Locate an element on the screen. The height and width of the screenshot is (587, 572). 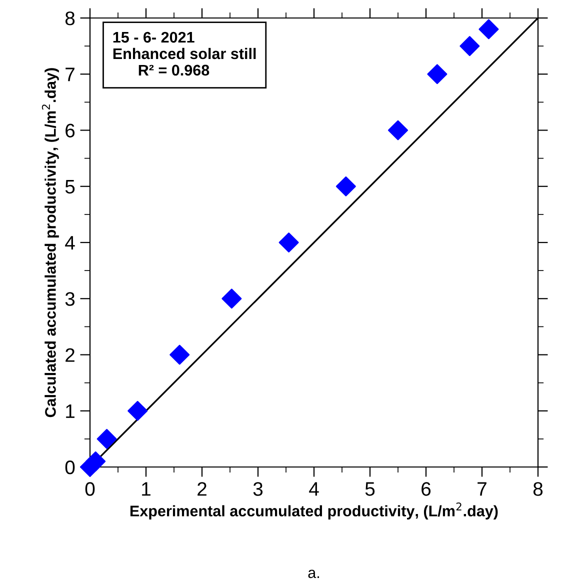
y-tick-label: 5 is located at coordinates (70, 187).